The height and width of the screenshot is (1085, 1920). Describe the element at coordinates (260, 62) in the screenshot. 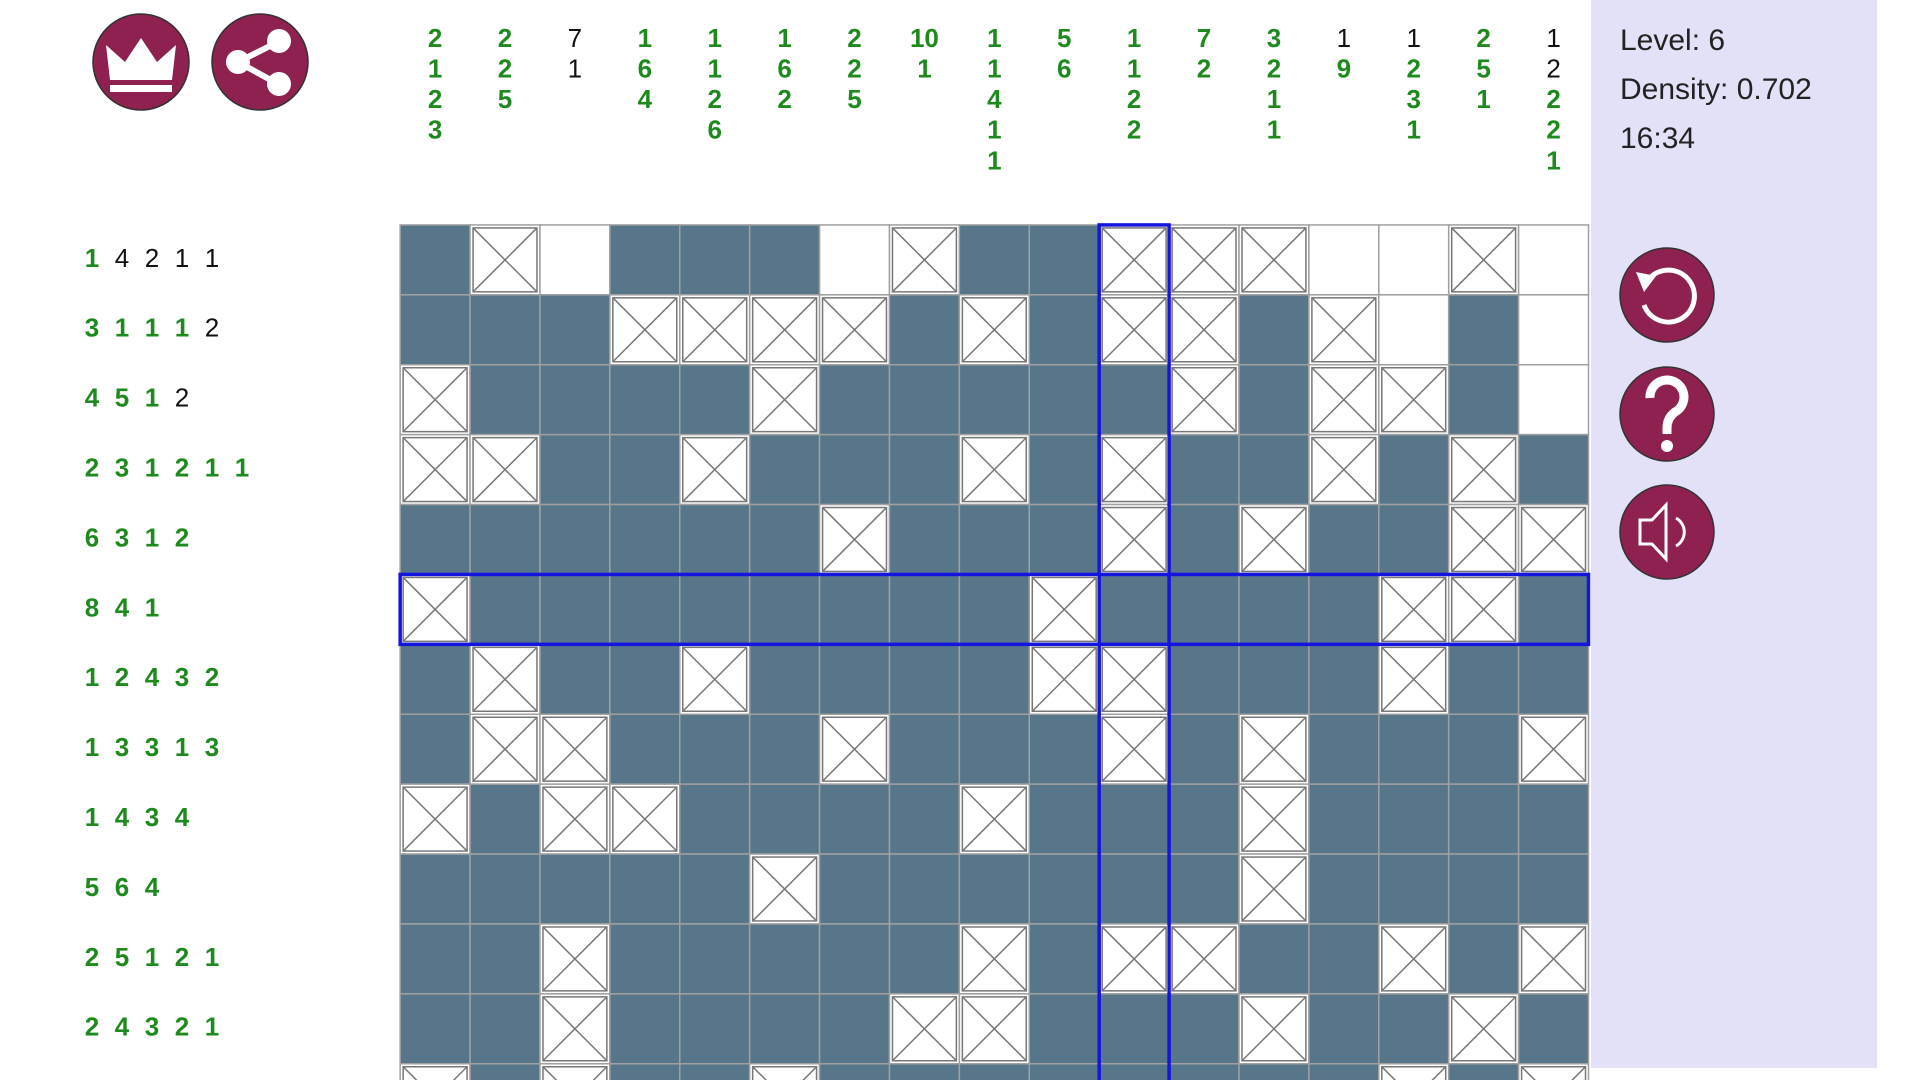

I see `share-button` at that location.